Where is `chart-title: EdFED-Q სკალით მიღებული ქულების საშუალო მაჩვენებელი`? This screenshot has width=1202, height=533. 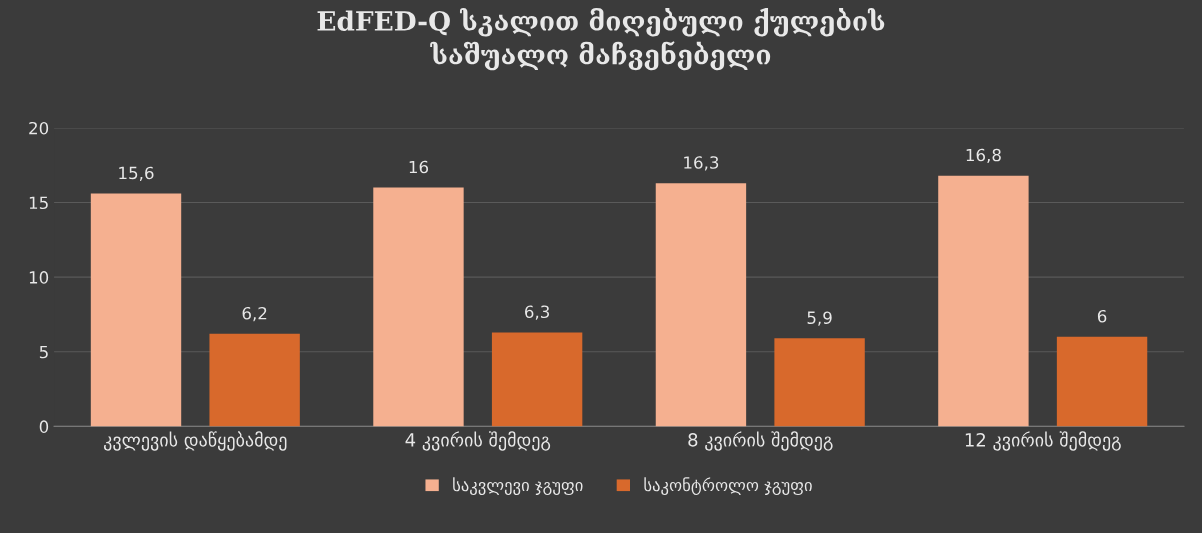
chart-title: EdFED-Q სკალით მიღებული ქულების საშუალო მაჩვენებელი is located at coordinates (601, 39).